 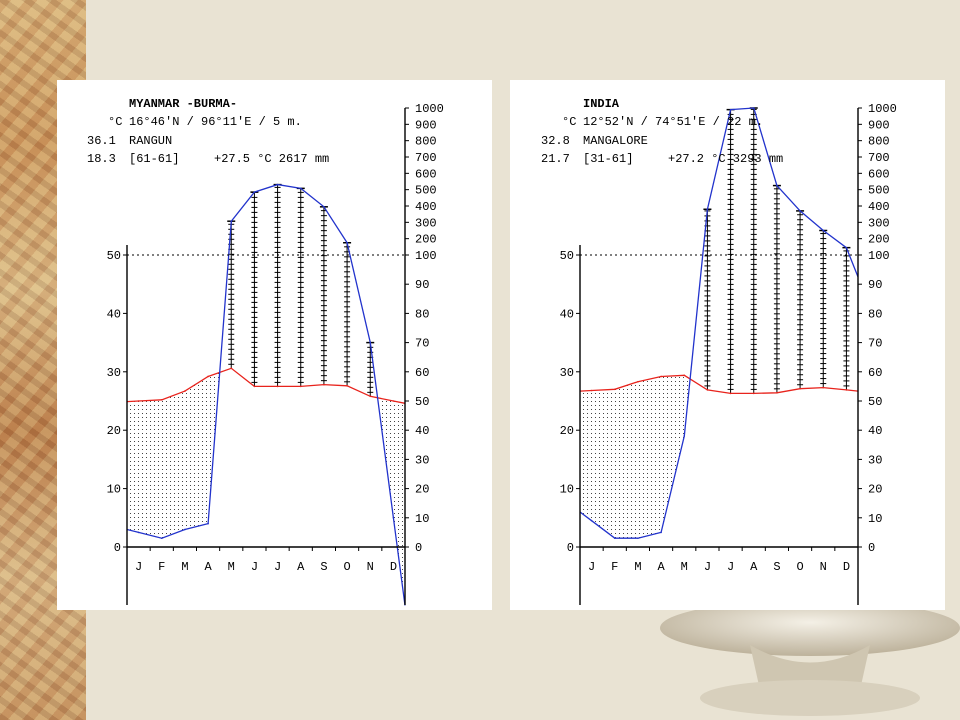 I want to click on station-coords: 16°46'N / 96°11'E / 5 m., so click(x=215, y=122).